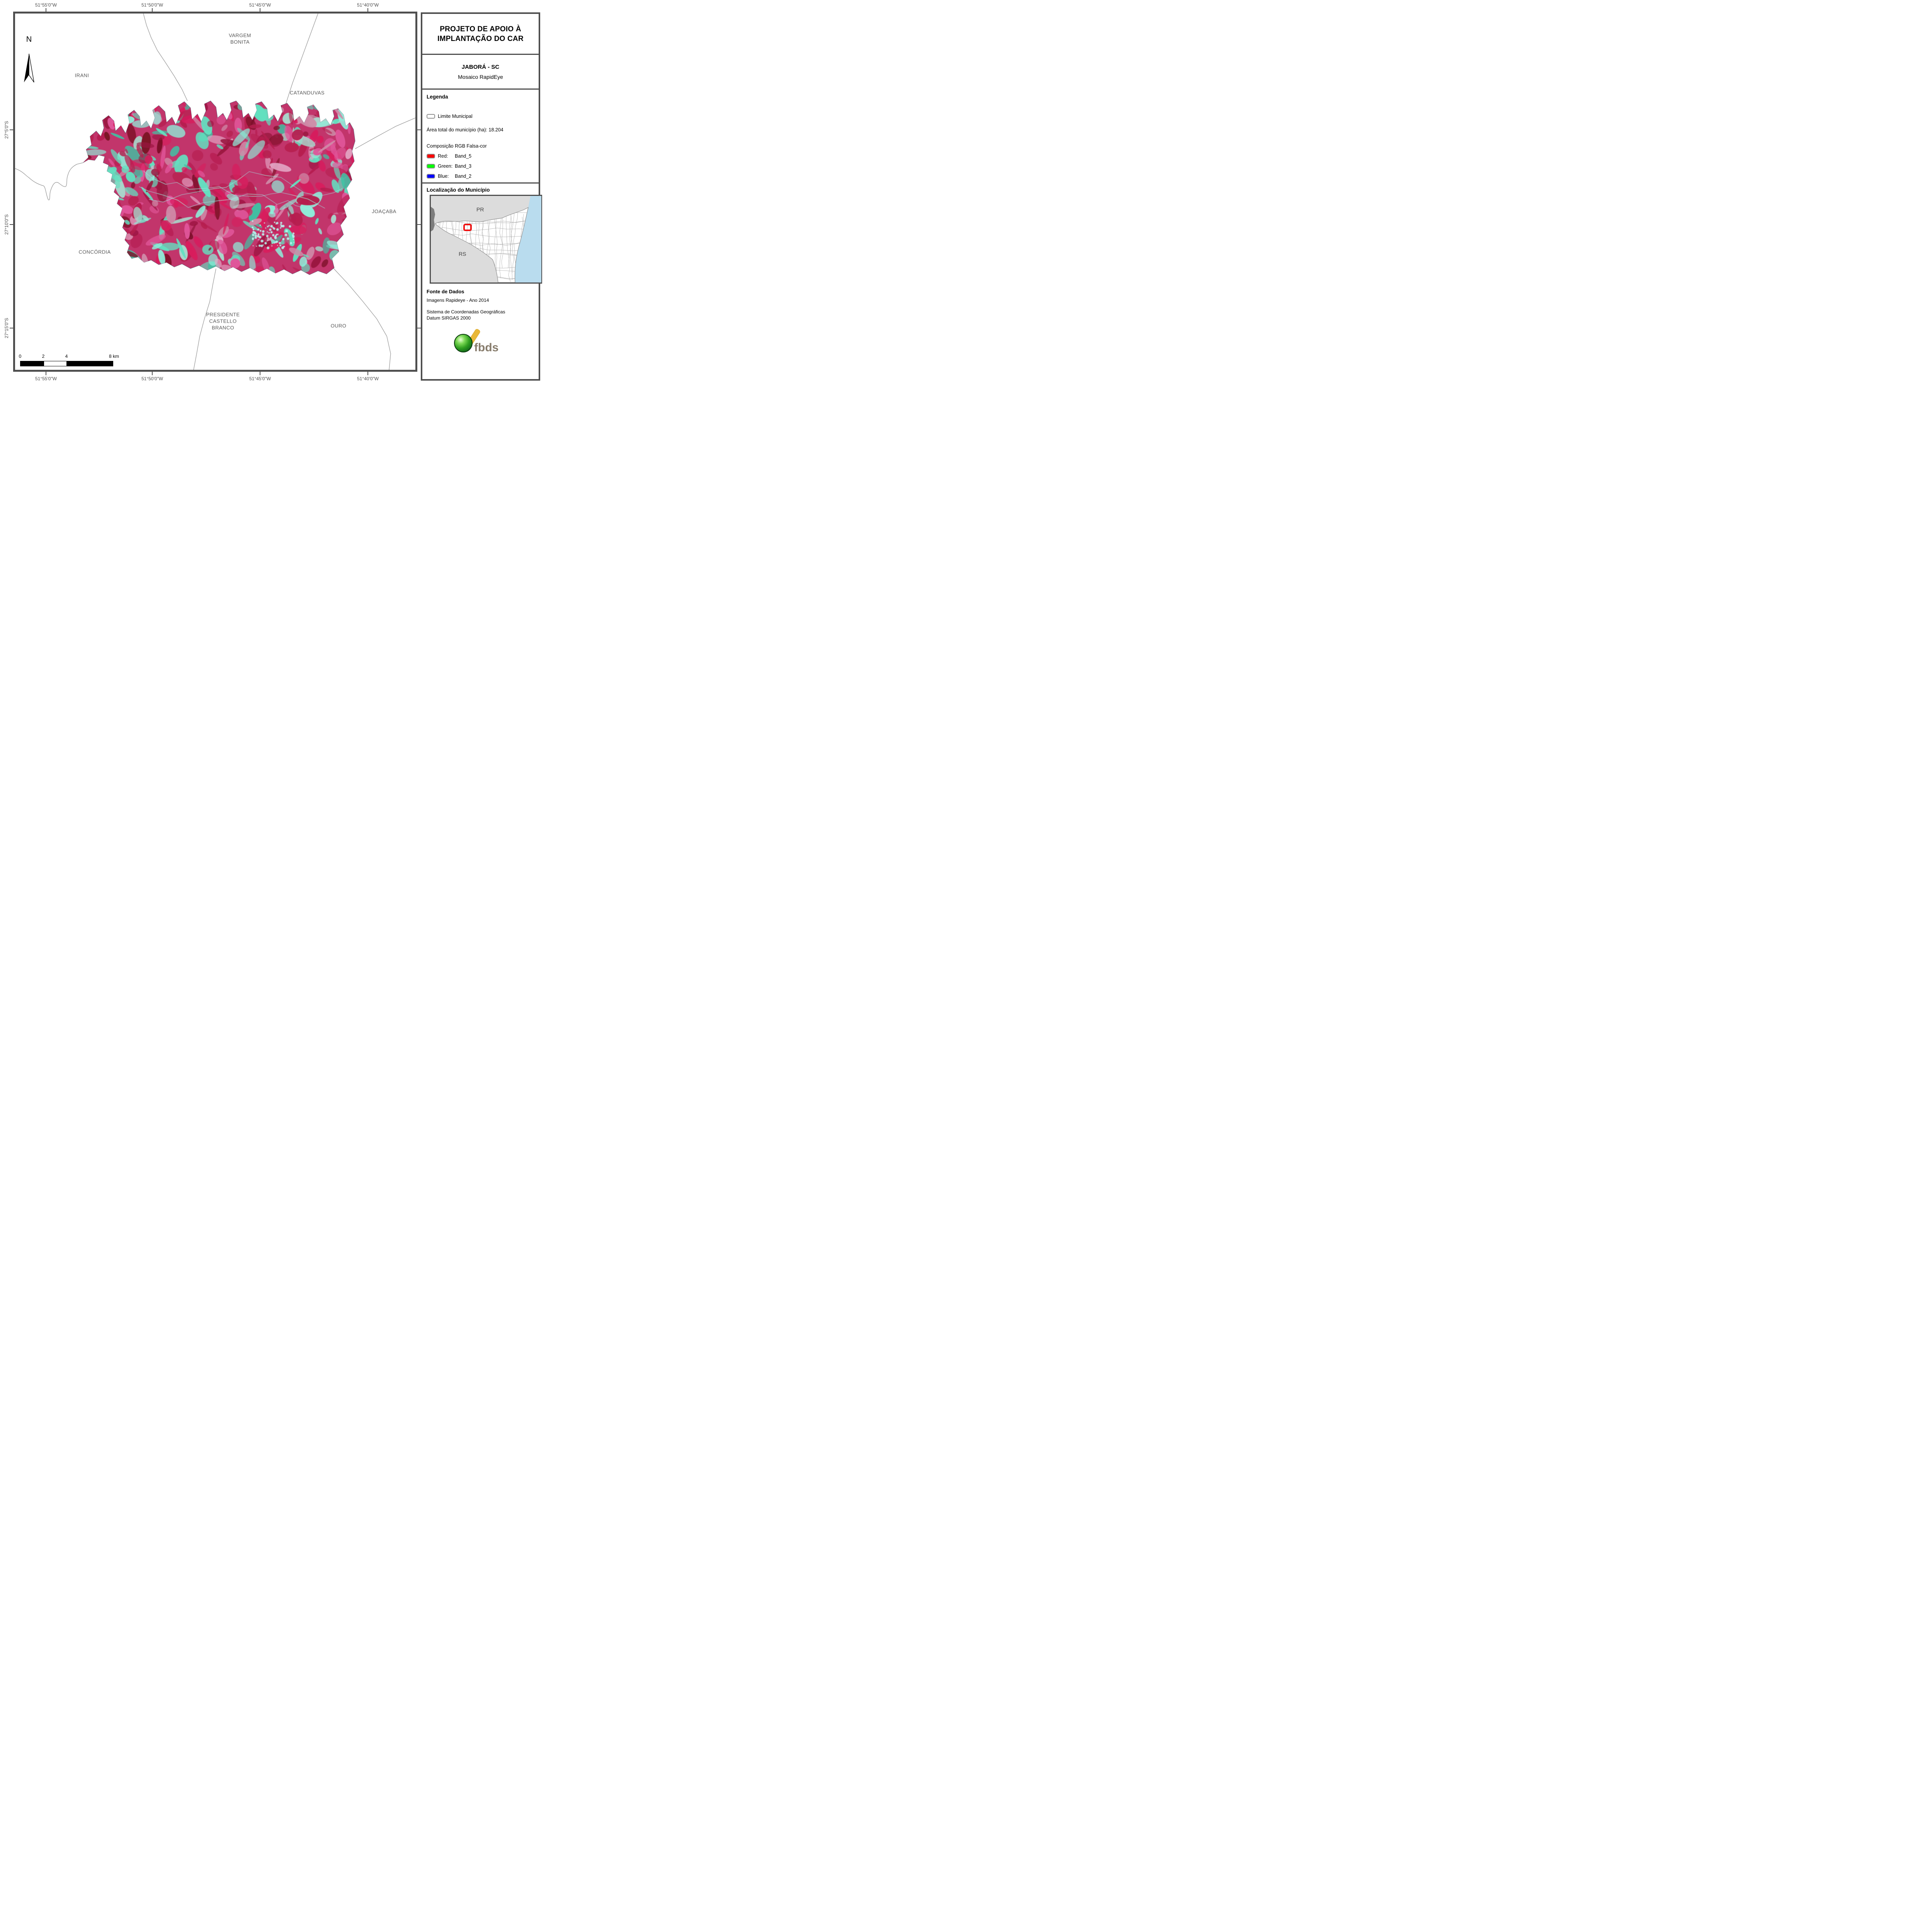 This screenshot has width=1932, height=1919. I want to click on coord-bottom-1: 51°55'0"W, so click(46, 378).